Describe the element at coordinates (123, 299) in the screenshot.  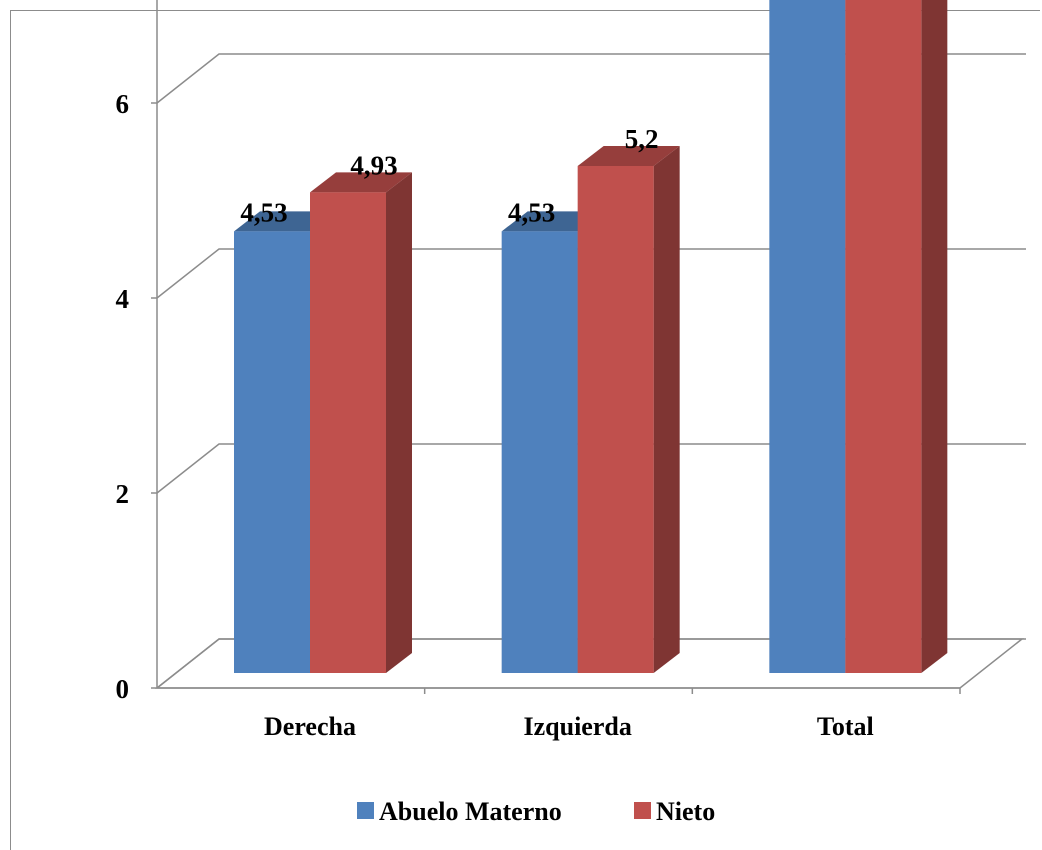
I see `y-tick-label: 4` at that location.